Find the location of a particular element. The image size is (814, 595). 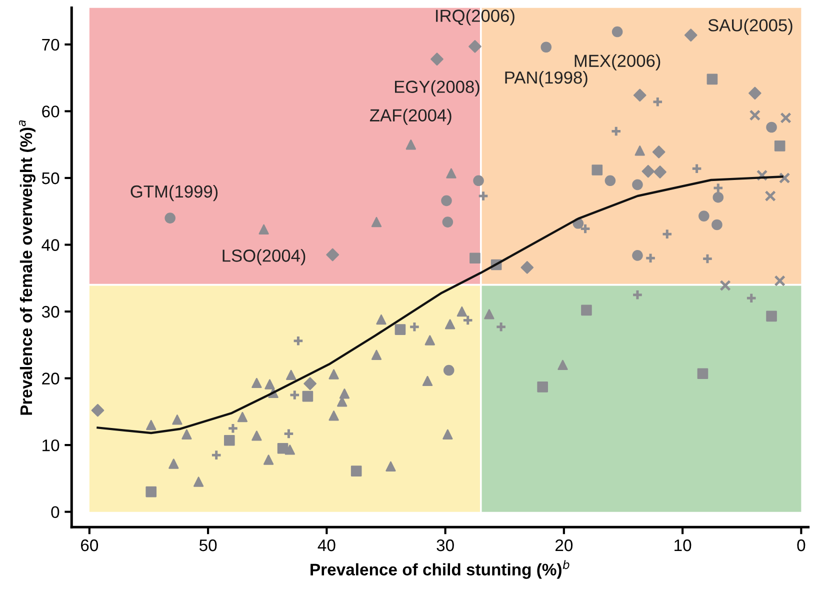

y-tick-label: 30 is located at coordinates (51, 312).